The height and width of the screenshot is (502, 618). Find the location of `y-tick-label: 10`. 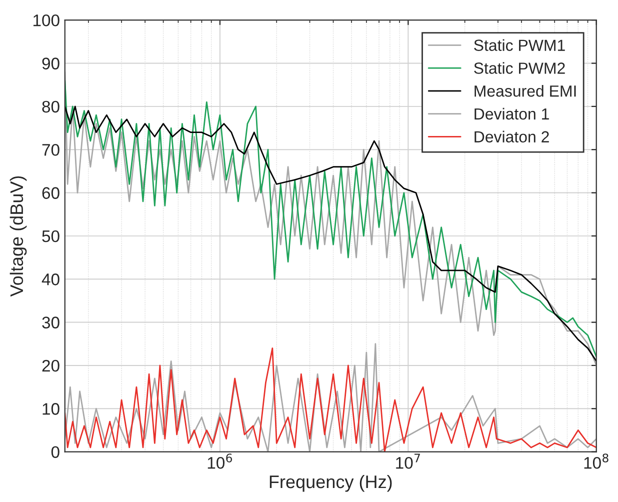

y-tick-label: 10 is located at coordinates (51, 409).